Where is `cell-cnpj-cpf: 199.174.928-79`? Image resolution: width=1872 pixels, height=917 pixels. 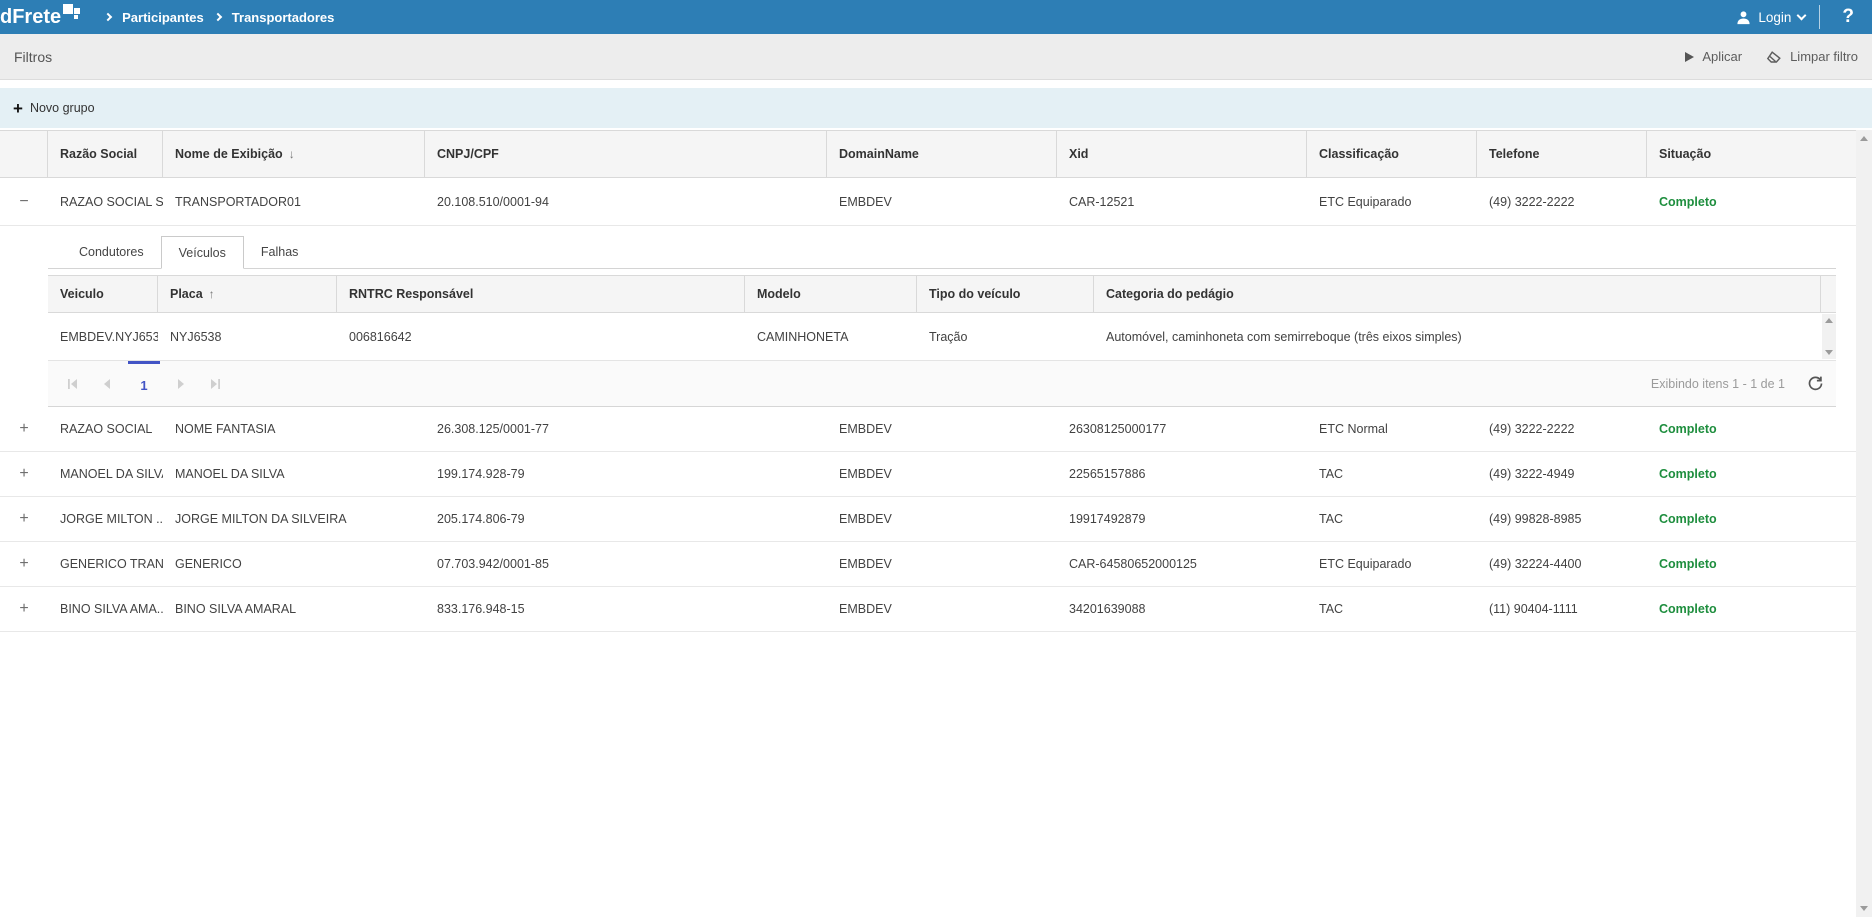 cell-cnpj-cpf: 199.174.928-79 is located at coordinates (481, 474).